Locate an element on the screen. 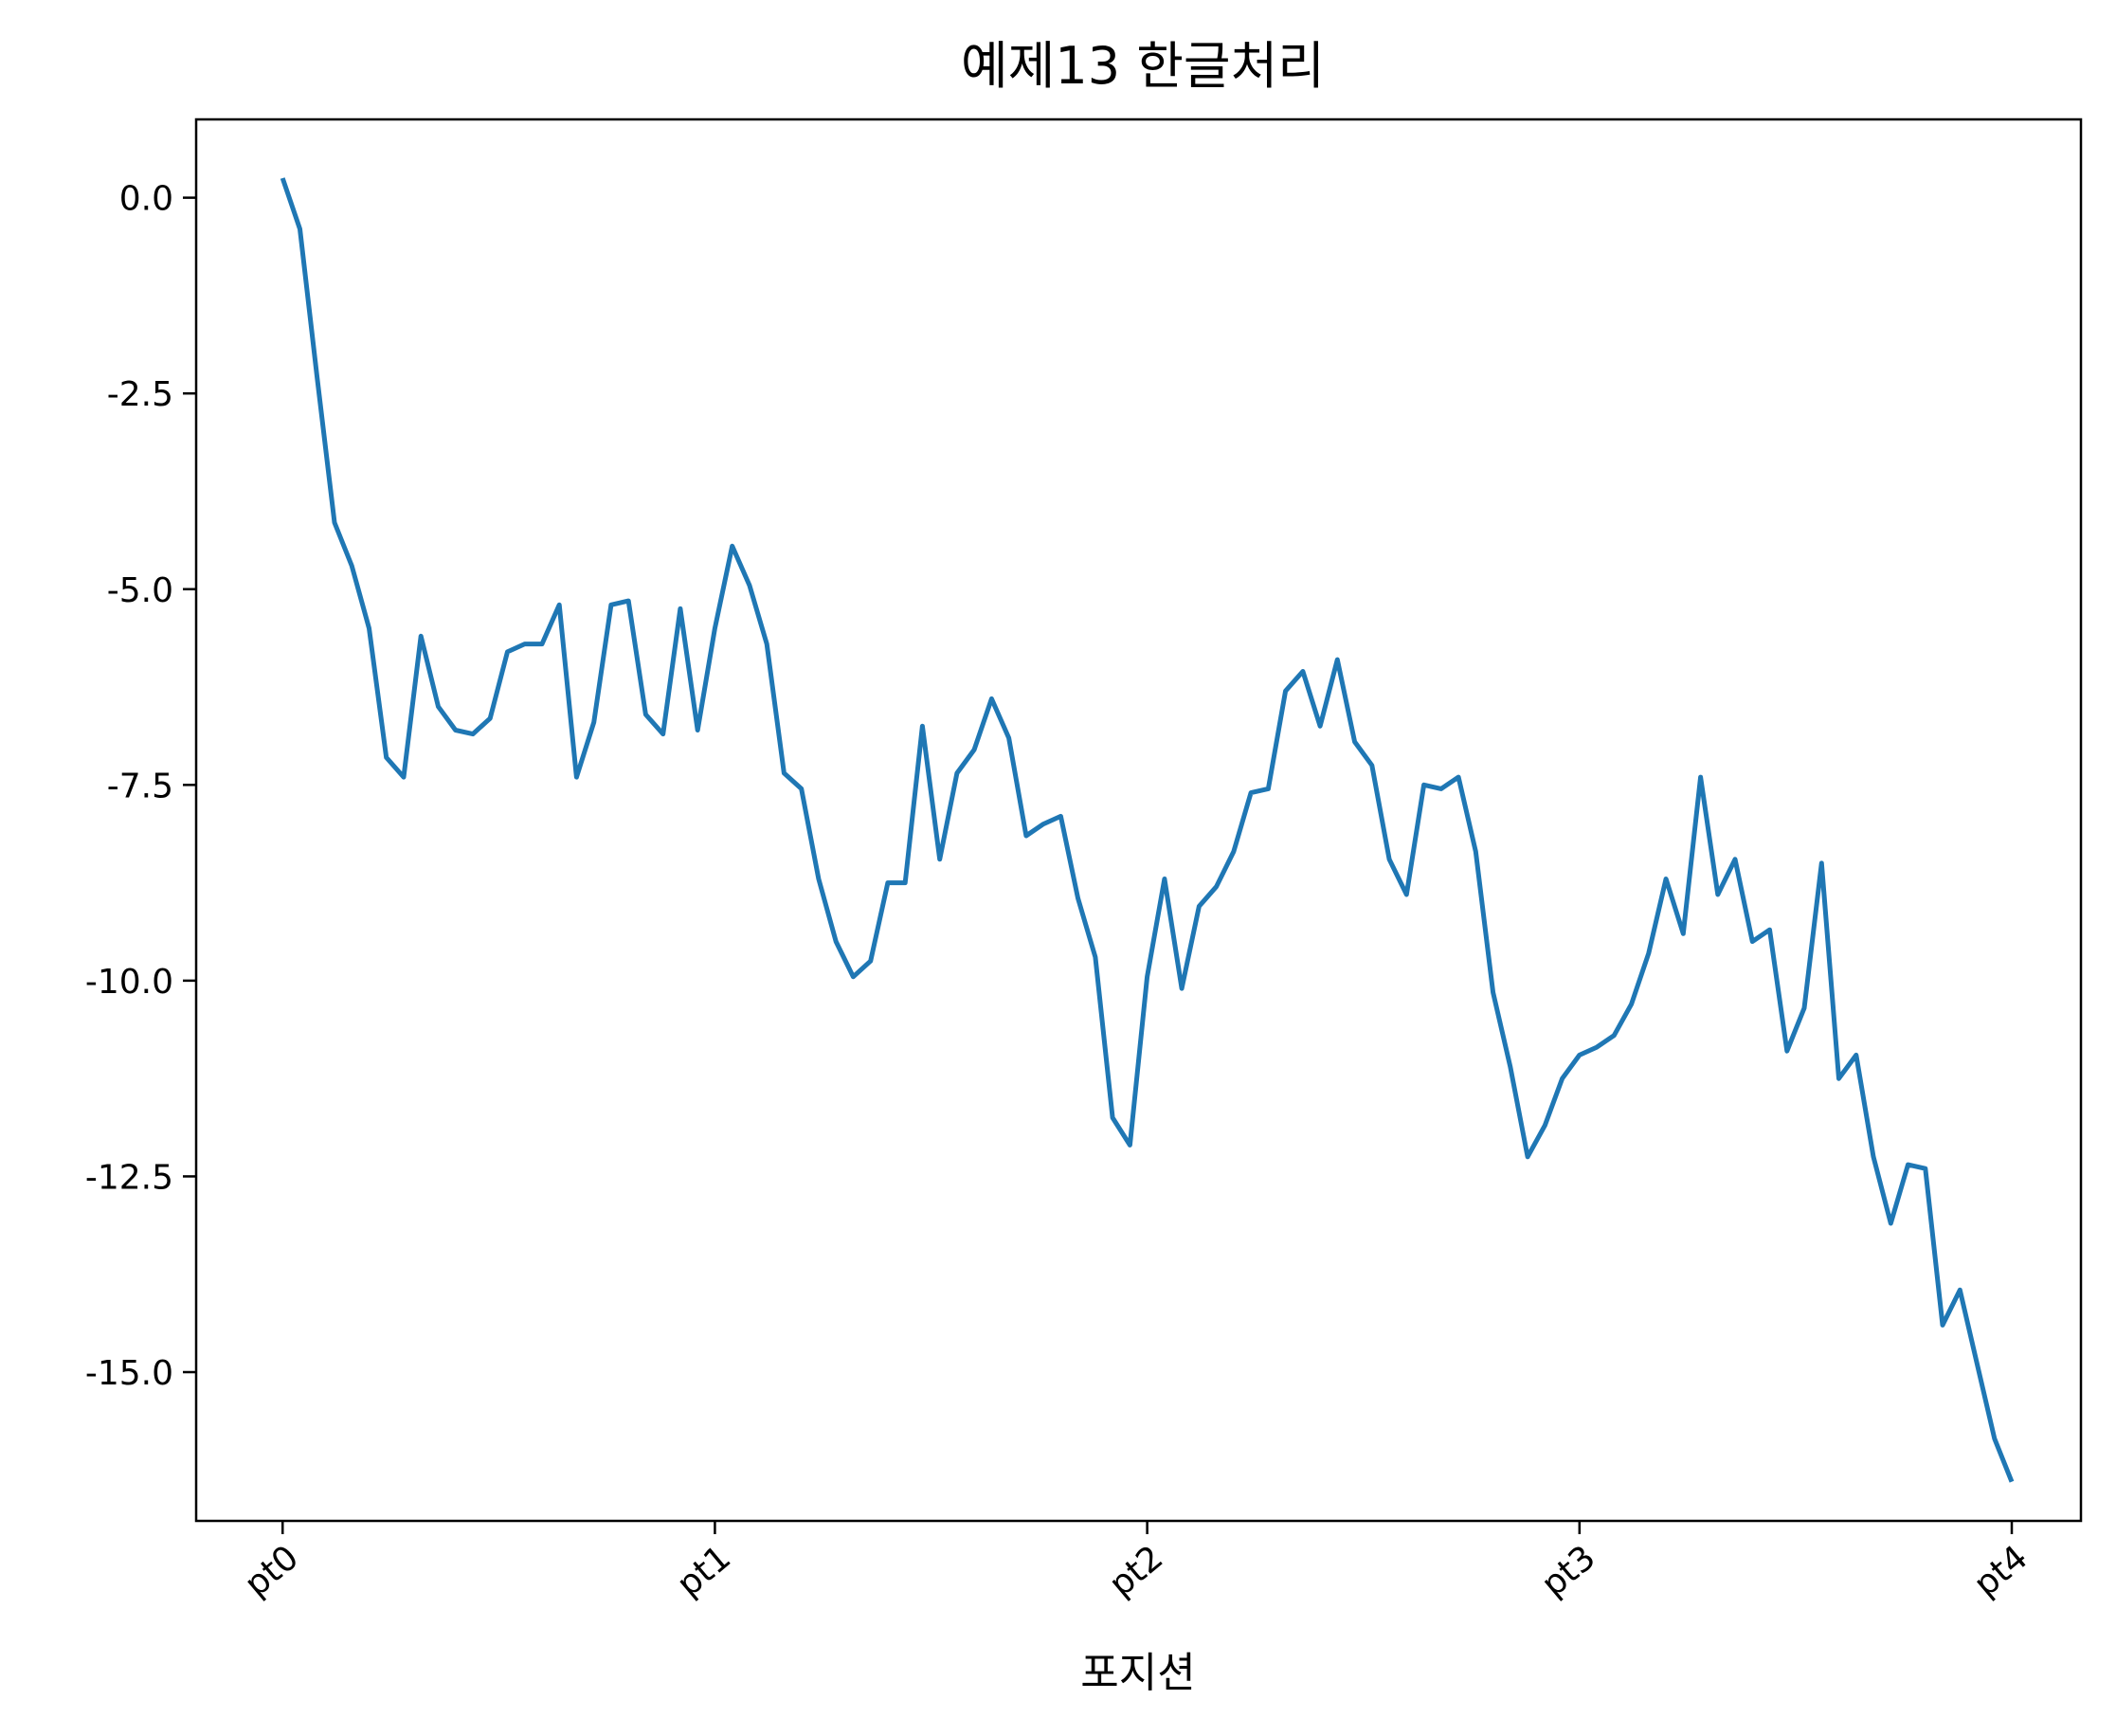  y-axis: 0.0 -2.5 -5.0 -7.5 -10.0 -12.5 -15.0 is located at coordinates (140, 786).